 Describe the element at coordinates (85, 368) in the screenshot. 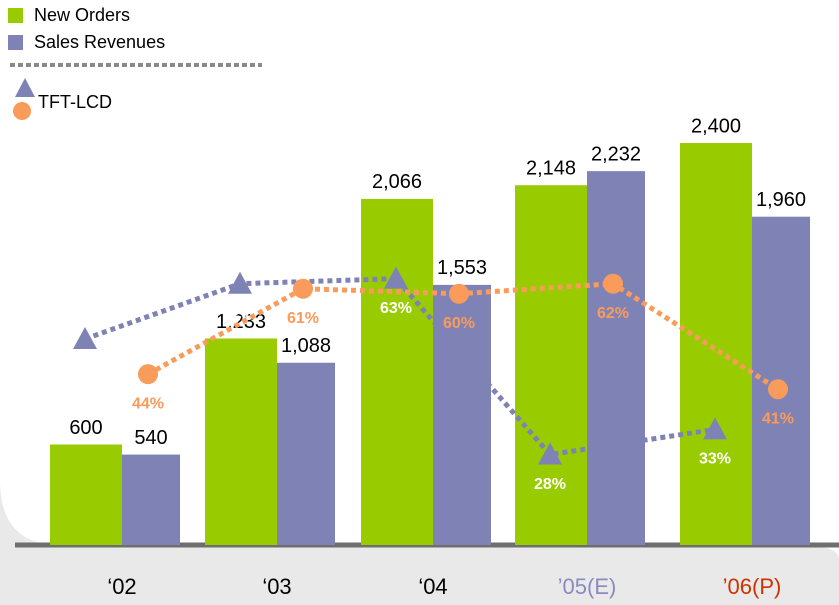

I see `point-value-label: 51%` at that location.